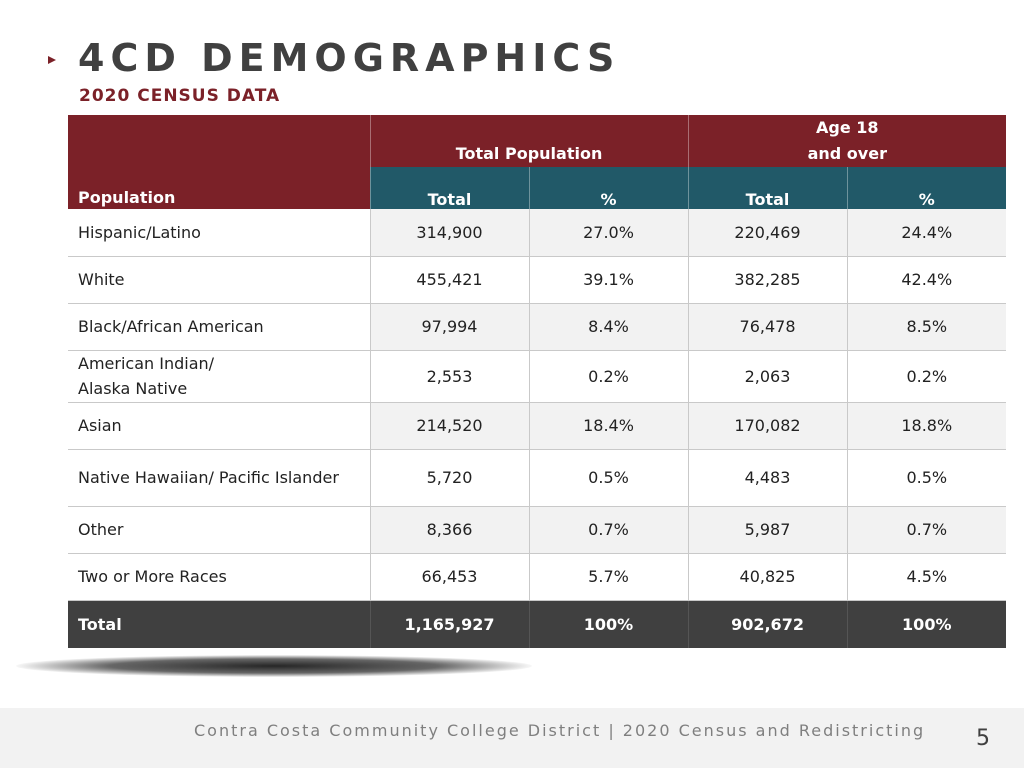 This screenshot has width=1024, height=768. I want to click on cell-total-population-total: 455,421, so click(449, 280).